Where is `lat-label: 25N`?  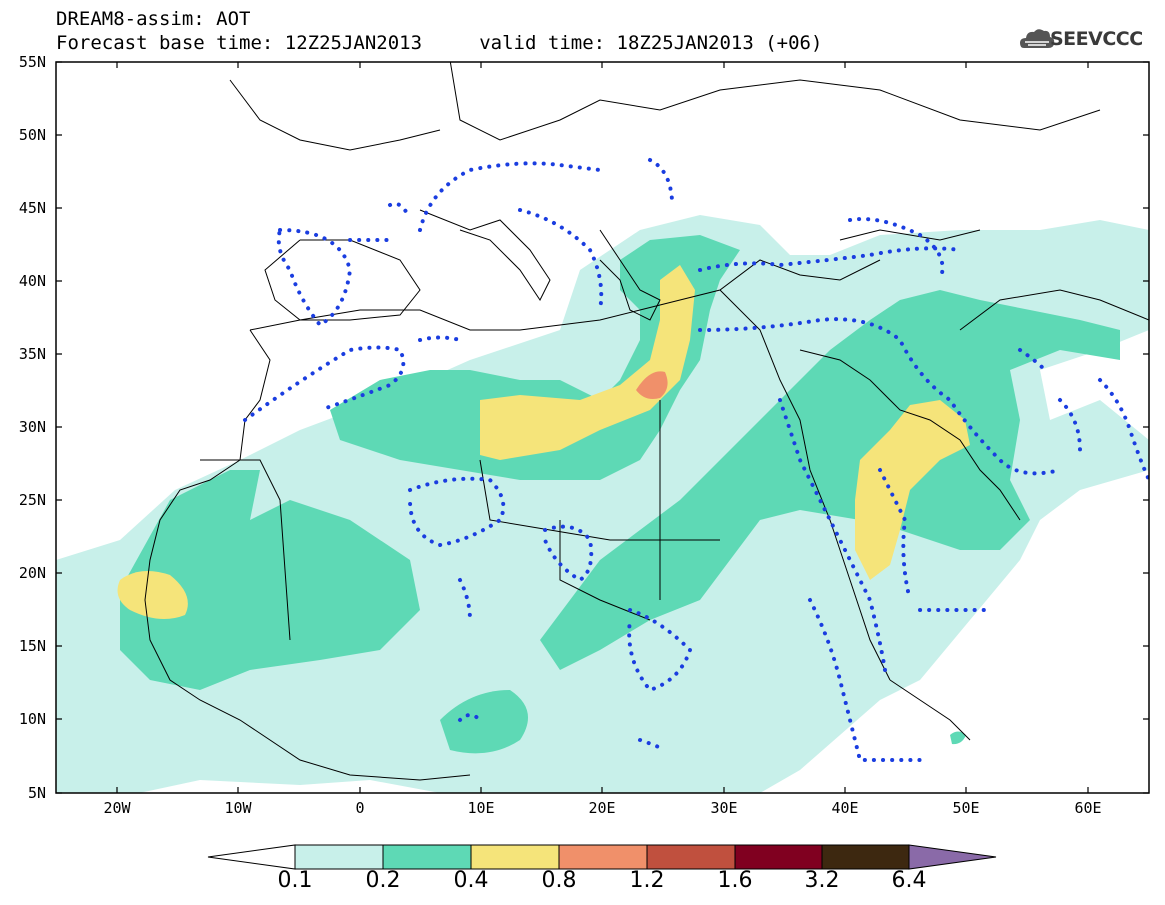
lat-label: 25N is located at coordinates (32, 500).